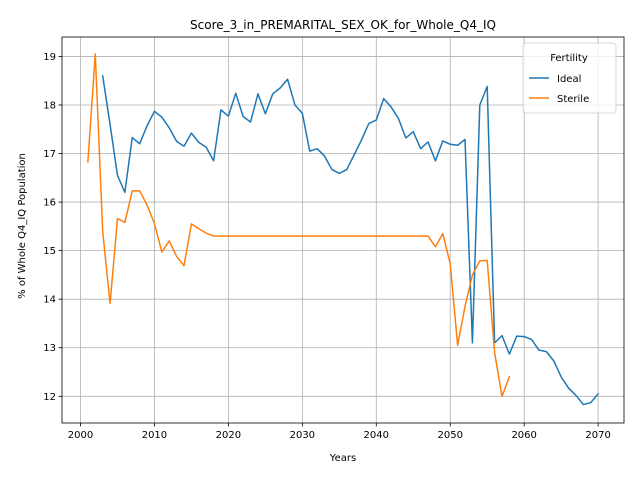 The image size is (640, 480). I want to click on y-axis-label: % of Whole Q4_IQ Population, so click(22, 226).